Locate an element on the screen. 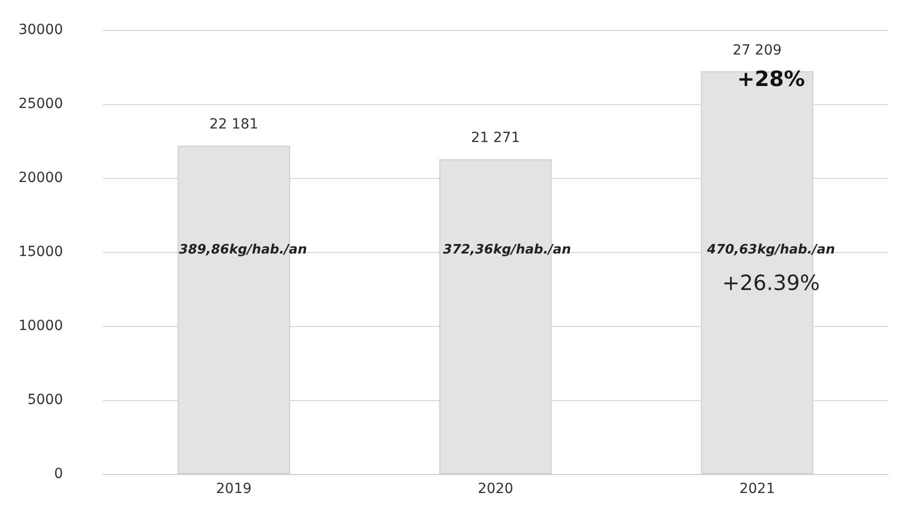 Image resolution: width=918 pixels, height=520 pixels. y-tick-label: 0 is located at coordinates (58, 474).